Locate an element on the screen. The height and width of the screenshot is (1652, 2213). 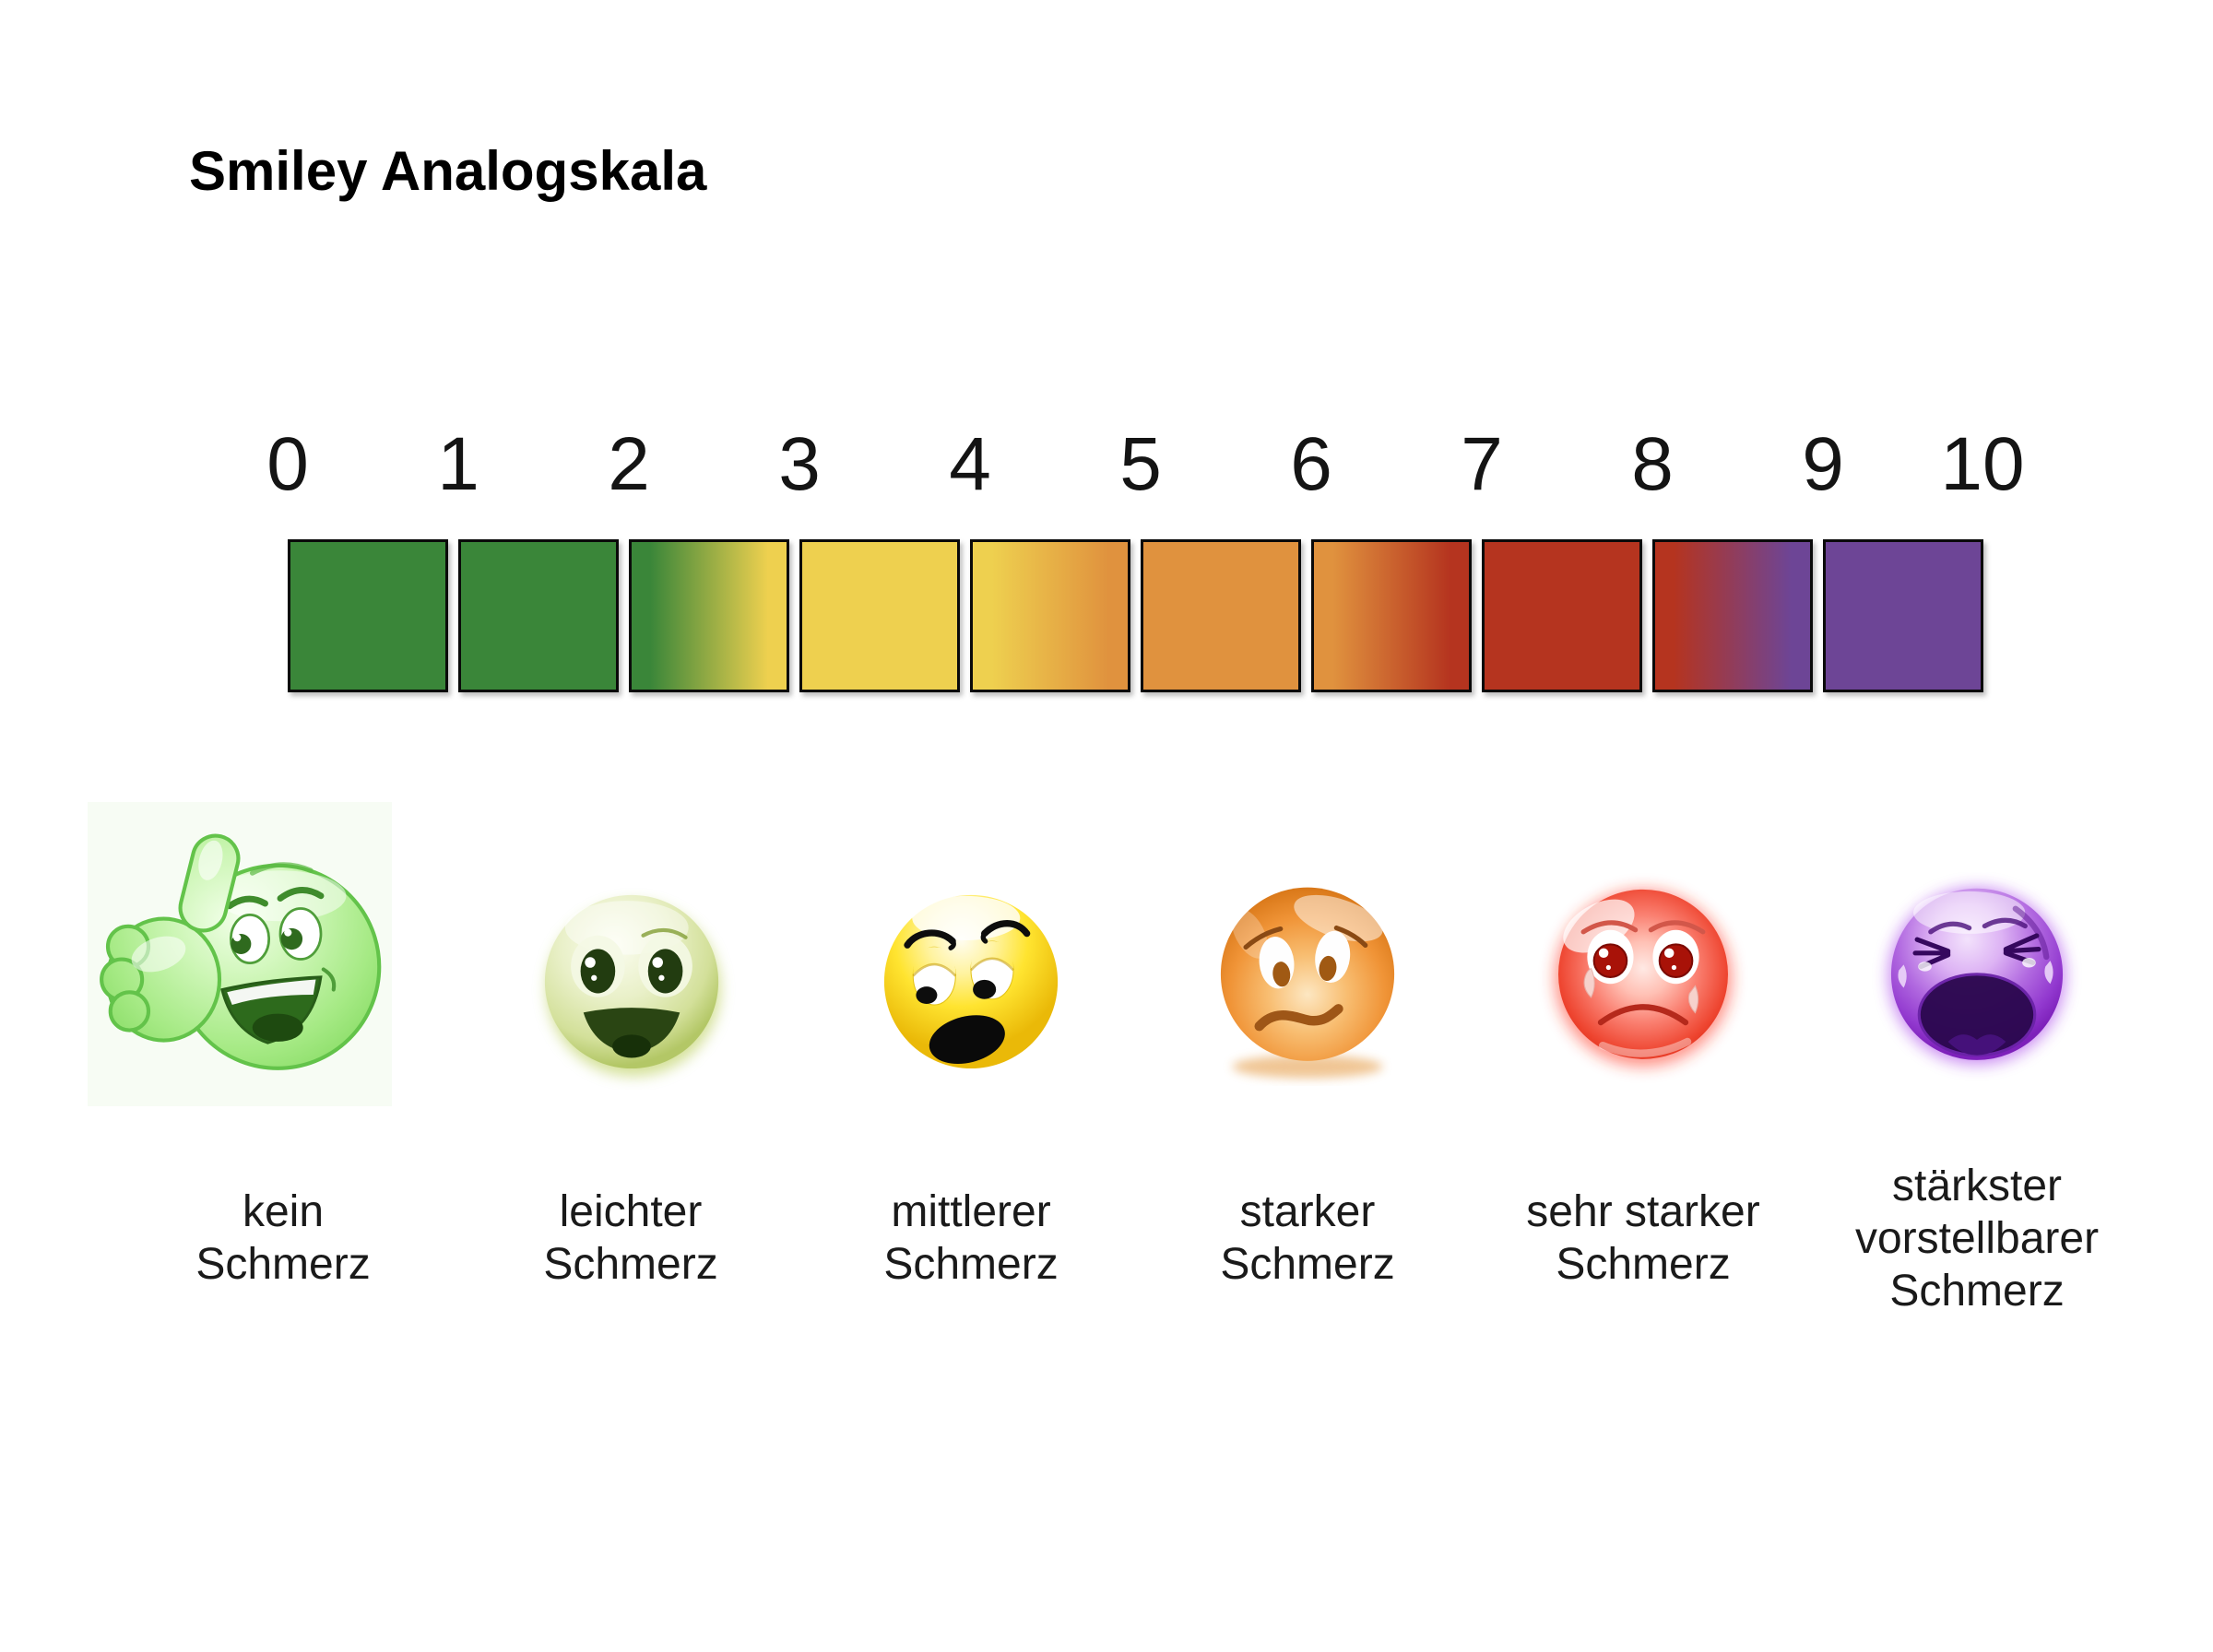
label-mittlerer-schmerz: mittlerer Schmerz is located at coordinates (971, 1238).